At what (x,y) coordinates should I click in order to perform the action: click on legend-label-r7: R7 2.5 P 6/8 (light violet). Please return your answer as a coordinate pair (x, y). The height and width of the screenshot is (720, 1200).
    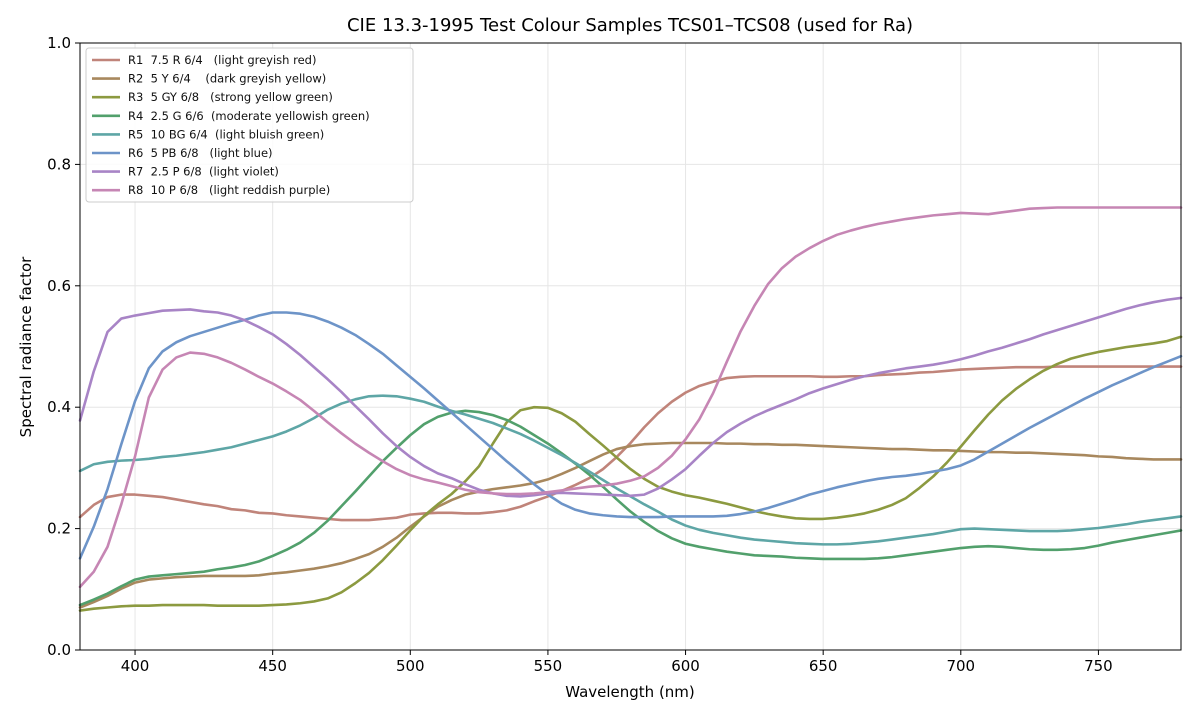
    Looking at the image, I should click on (203, 172).